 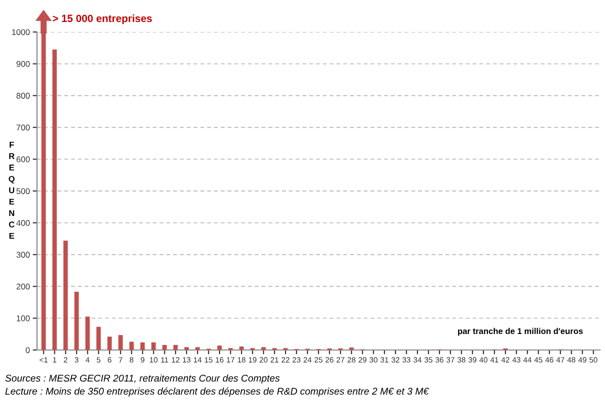 What do you see at coordinates (28, 350) in the screenshot?
I see `y-tick-label: 0` at bounding box center [28, 350].